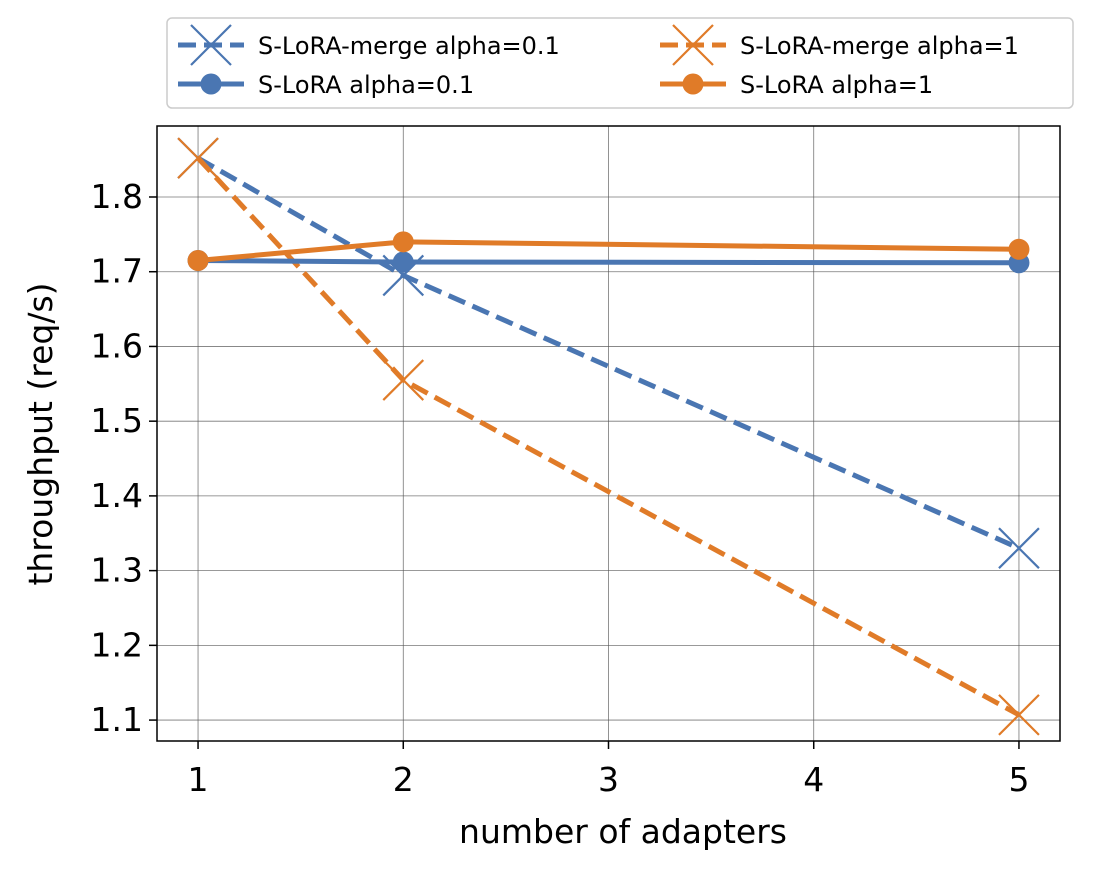 Image resolution: width=1107 pixels, height=873 pixels. Describe the element at coordinates (608, 262) in the screenshot. I see `series-line` at that location.